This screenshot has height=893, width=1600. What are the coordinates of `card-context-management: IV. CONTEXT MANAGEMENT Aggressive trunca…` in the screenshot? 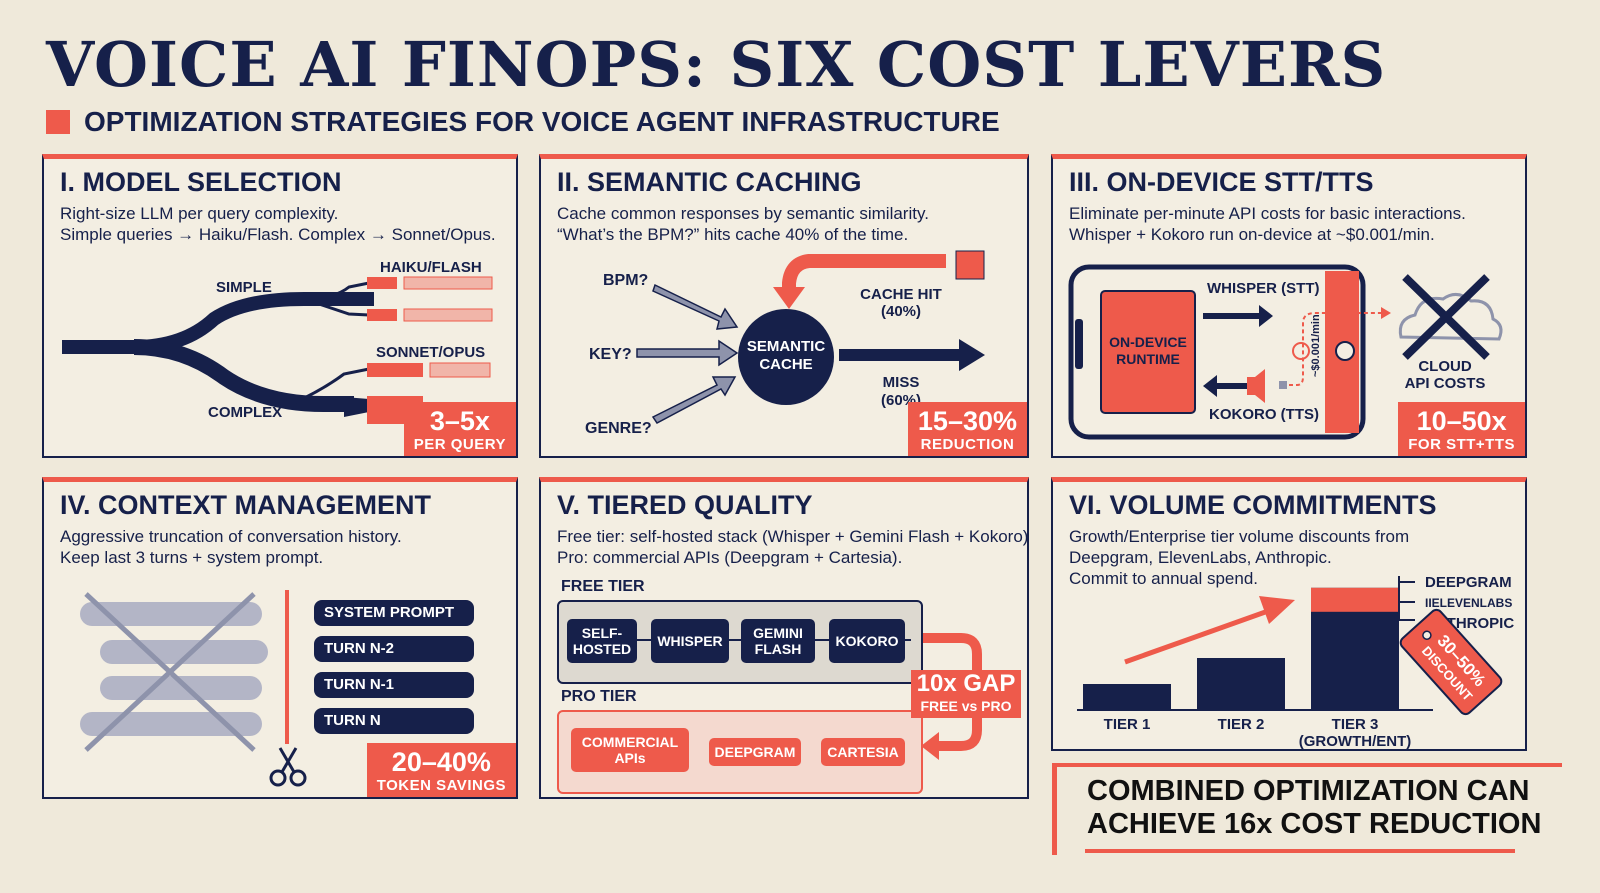 It's located at (280, 638).